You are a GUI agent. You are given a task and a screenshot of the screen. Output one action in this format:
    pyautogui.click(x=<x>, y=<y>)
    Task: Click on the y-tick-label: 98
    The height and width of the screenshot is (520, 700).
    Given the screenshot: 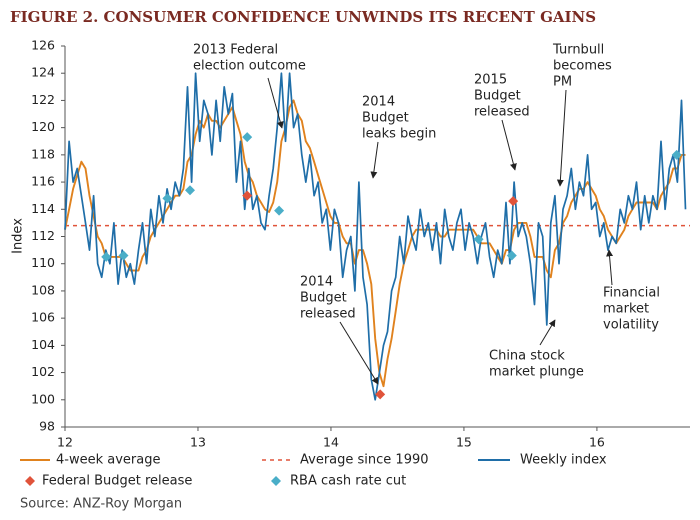 What is the action you would take?
    pyautogui.click(x=47, y=426)
    